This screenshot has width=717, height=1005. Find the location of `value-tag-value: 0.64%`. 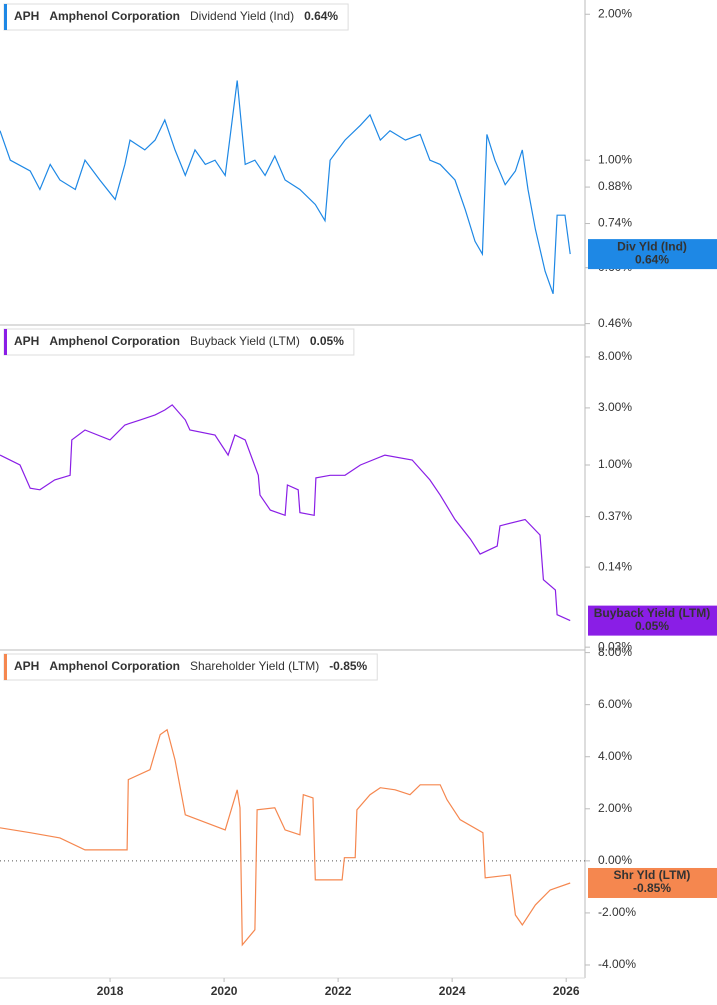

value-tag-value: 0.64% is located at coordinates (652, 259).